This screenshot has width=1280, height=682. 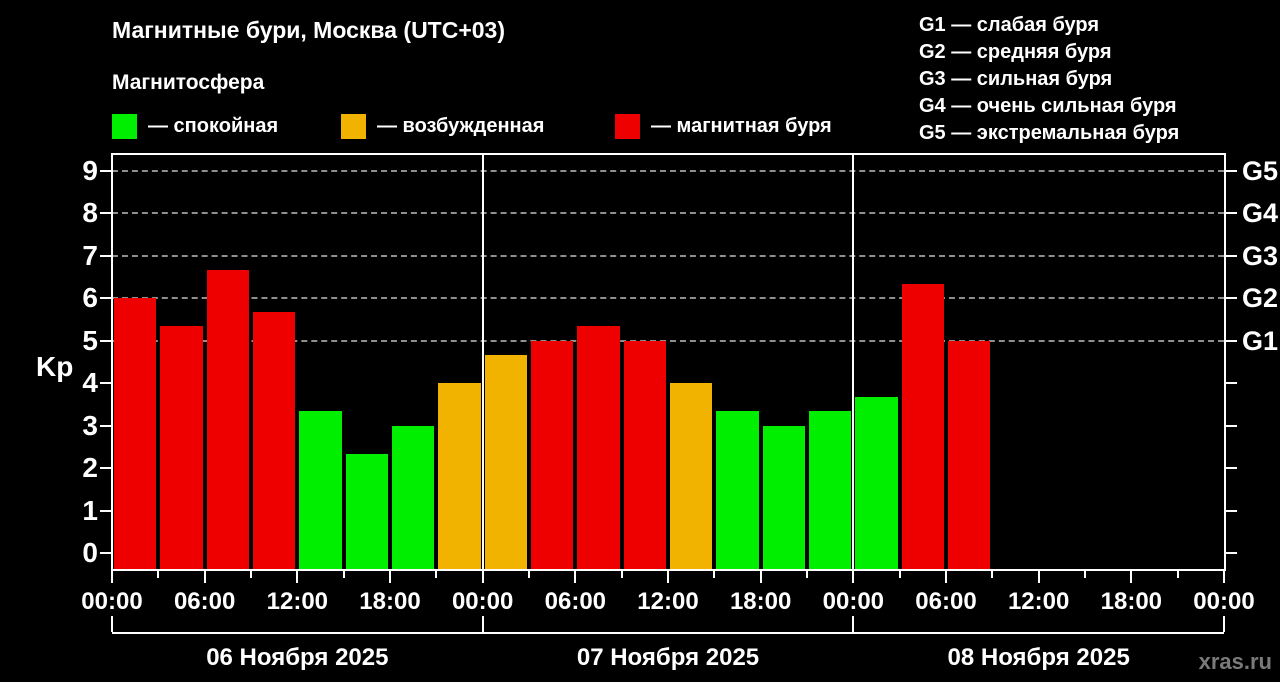 What do you see at coordinates (90, 170) in the screenshot?
I see `y-axis-tick-label: 9` at bounding box center [90, 170].